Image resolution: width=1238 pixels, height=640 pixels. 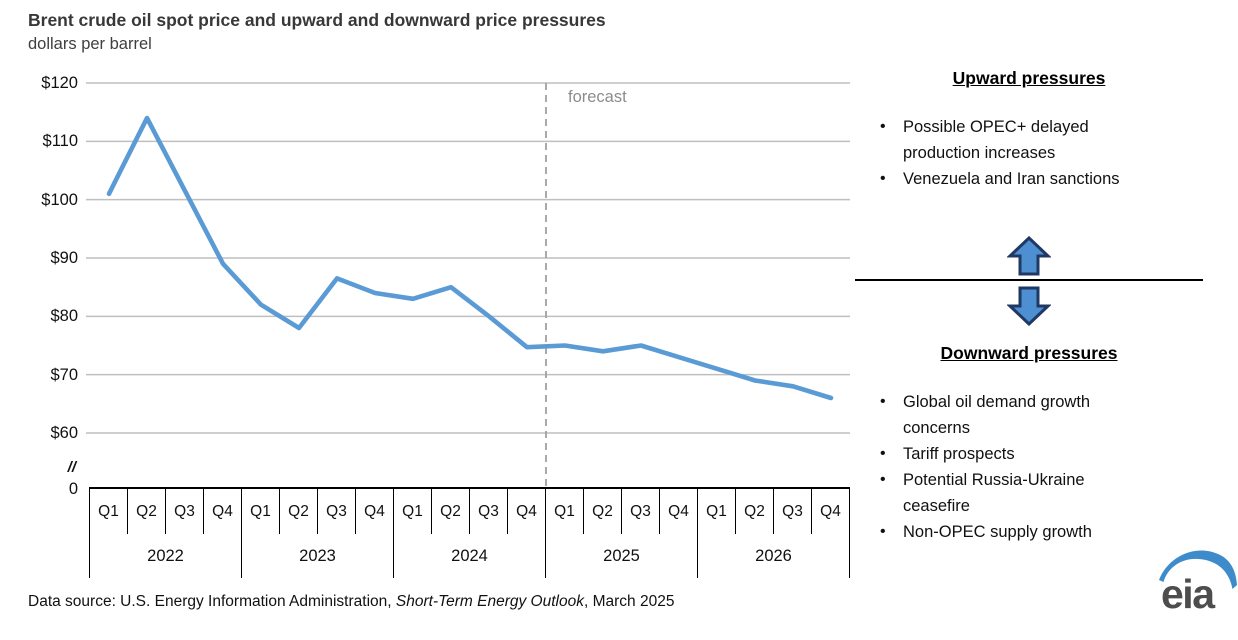 I want to click on list-item: Potential Russia-Ukraine ceasefire, so click(x=1002, y=493).